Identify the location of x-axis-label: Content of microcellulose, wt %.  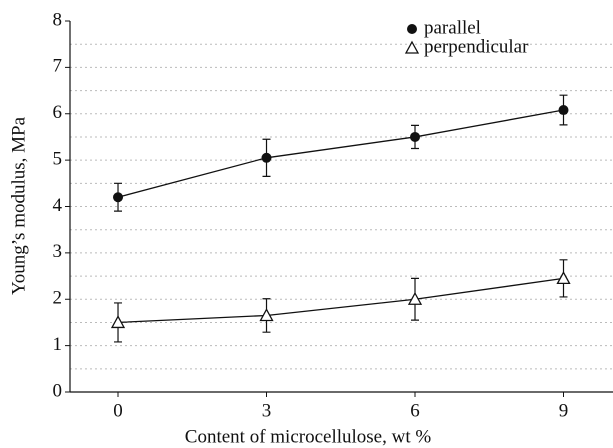
(308, 436).